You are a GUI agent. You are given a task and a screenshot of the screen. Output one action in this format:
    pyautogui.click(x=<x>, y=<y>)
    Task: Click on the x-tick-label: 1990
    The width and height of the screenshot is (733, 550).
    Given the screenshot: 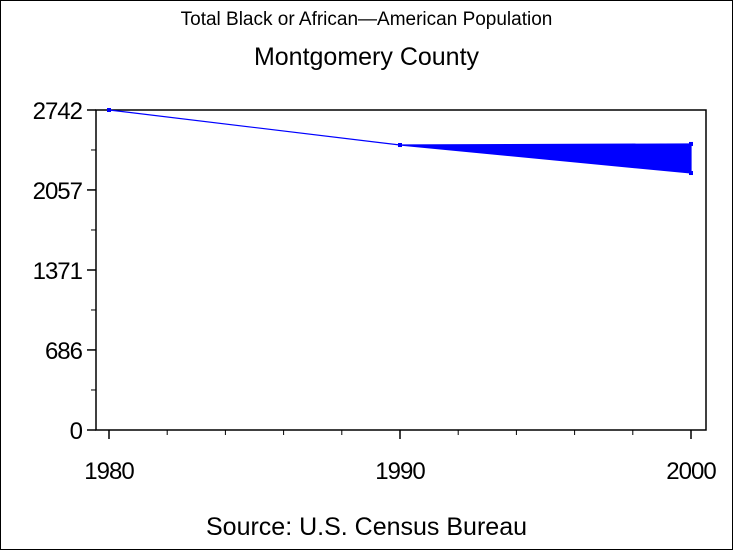 What is the action you would take?
    pyautogui.click(x=400, y=471)
    